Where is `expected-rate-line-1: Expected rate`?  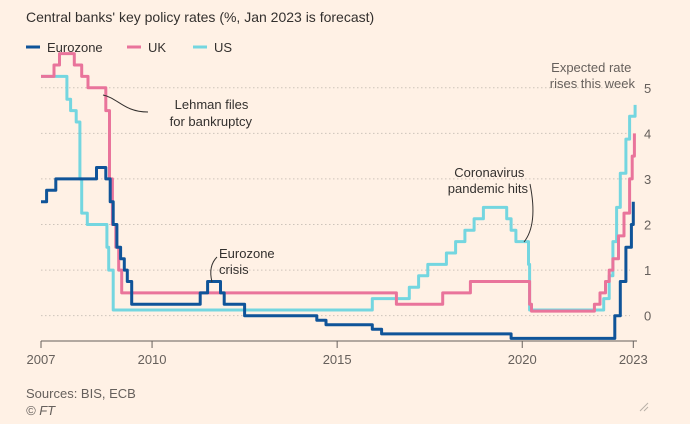
expected-rate-line-1: Expected rate is located at coordinates (591, 67).